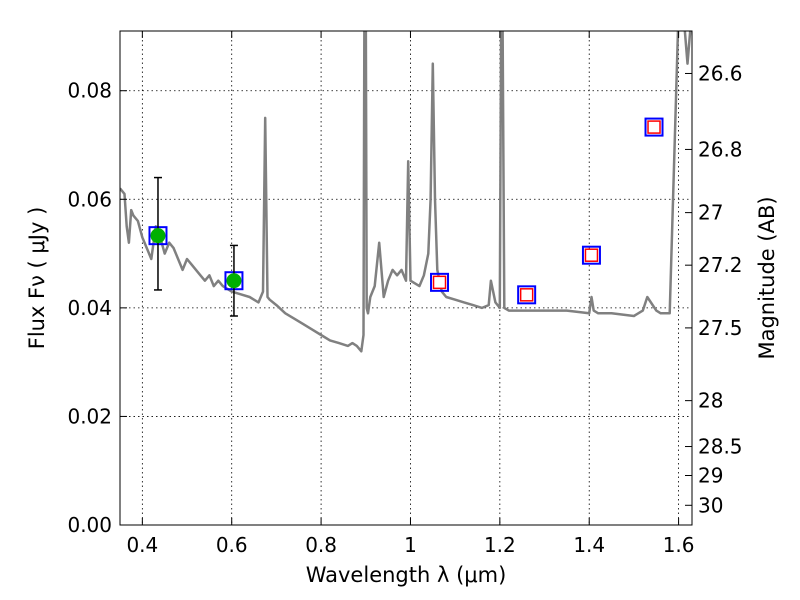 Image resolution: width=800 pixels, height=600 pixels. What do you see at coordinates (406, 575) in the screenshot?
I see `x-axis-label: Wavelength λ (μm)` at bounding box center [406, 575].